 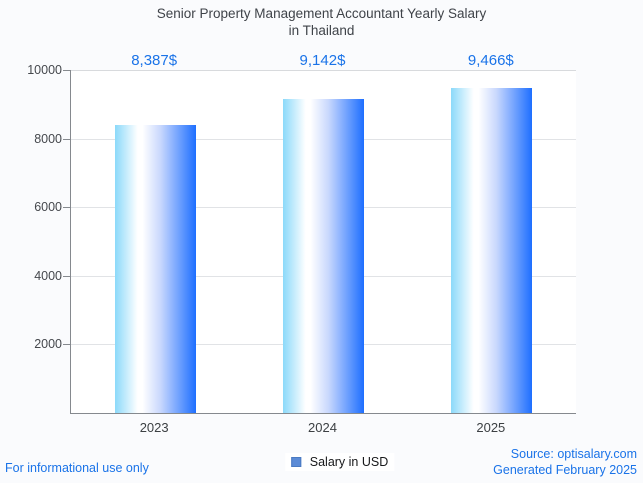 I want to click on y-tick-mark-2000, so click(x=66, y=345).